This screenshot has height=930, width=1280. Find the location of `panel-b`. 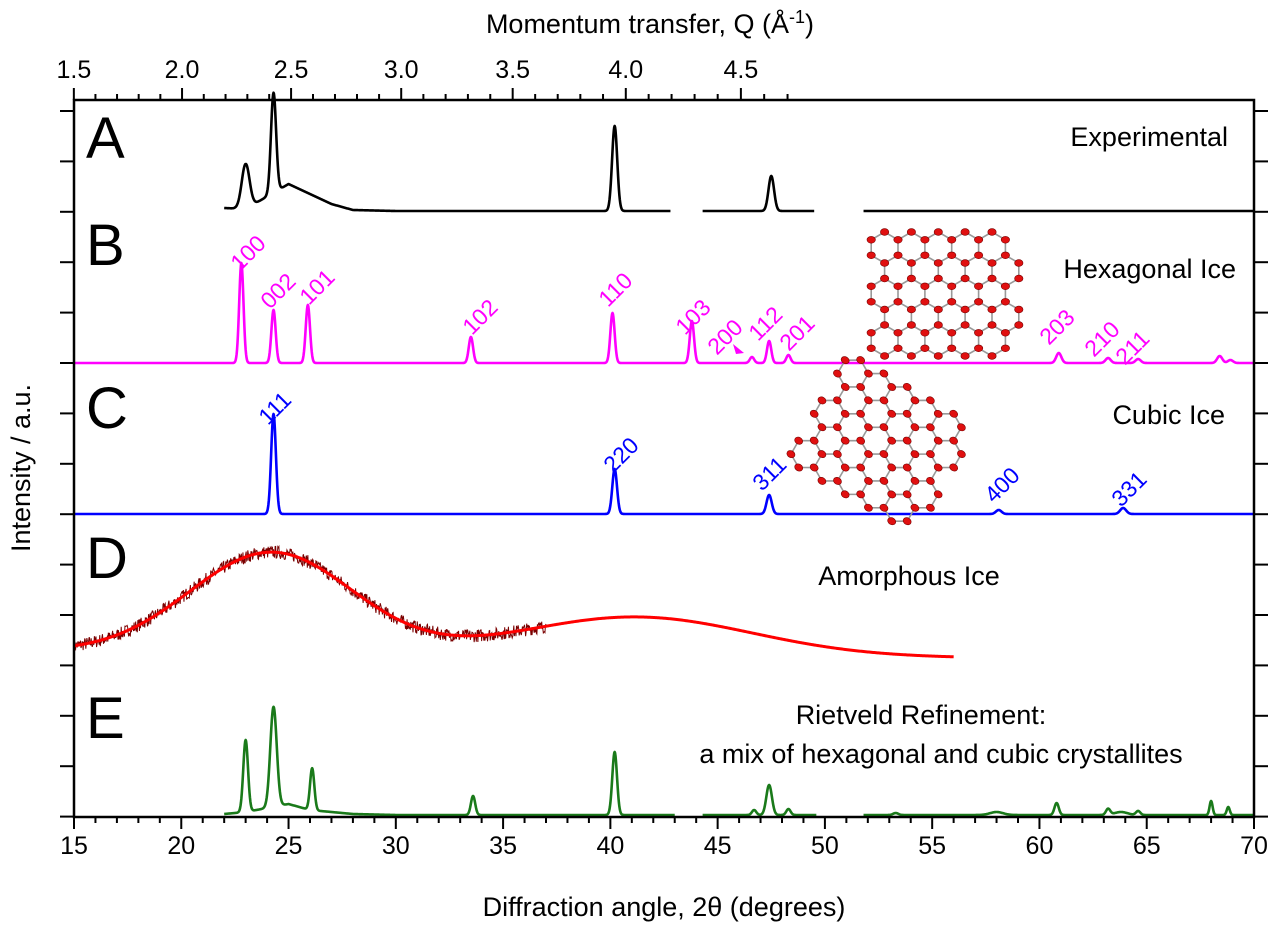

panel-b is located at coordinates (664, 313).